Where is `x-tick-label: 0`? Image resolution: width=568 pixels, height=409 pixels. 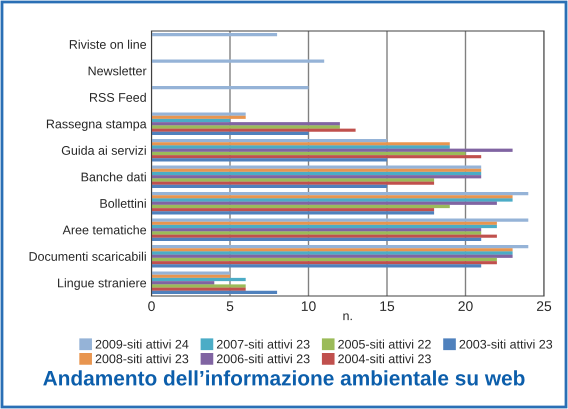 x-tick-label: 0 is located at coordinates (151, 306).